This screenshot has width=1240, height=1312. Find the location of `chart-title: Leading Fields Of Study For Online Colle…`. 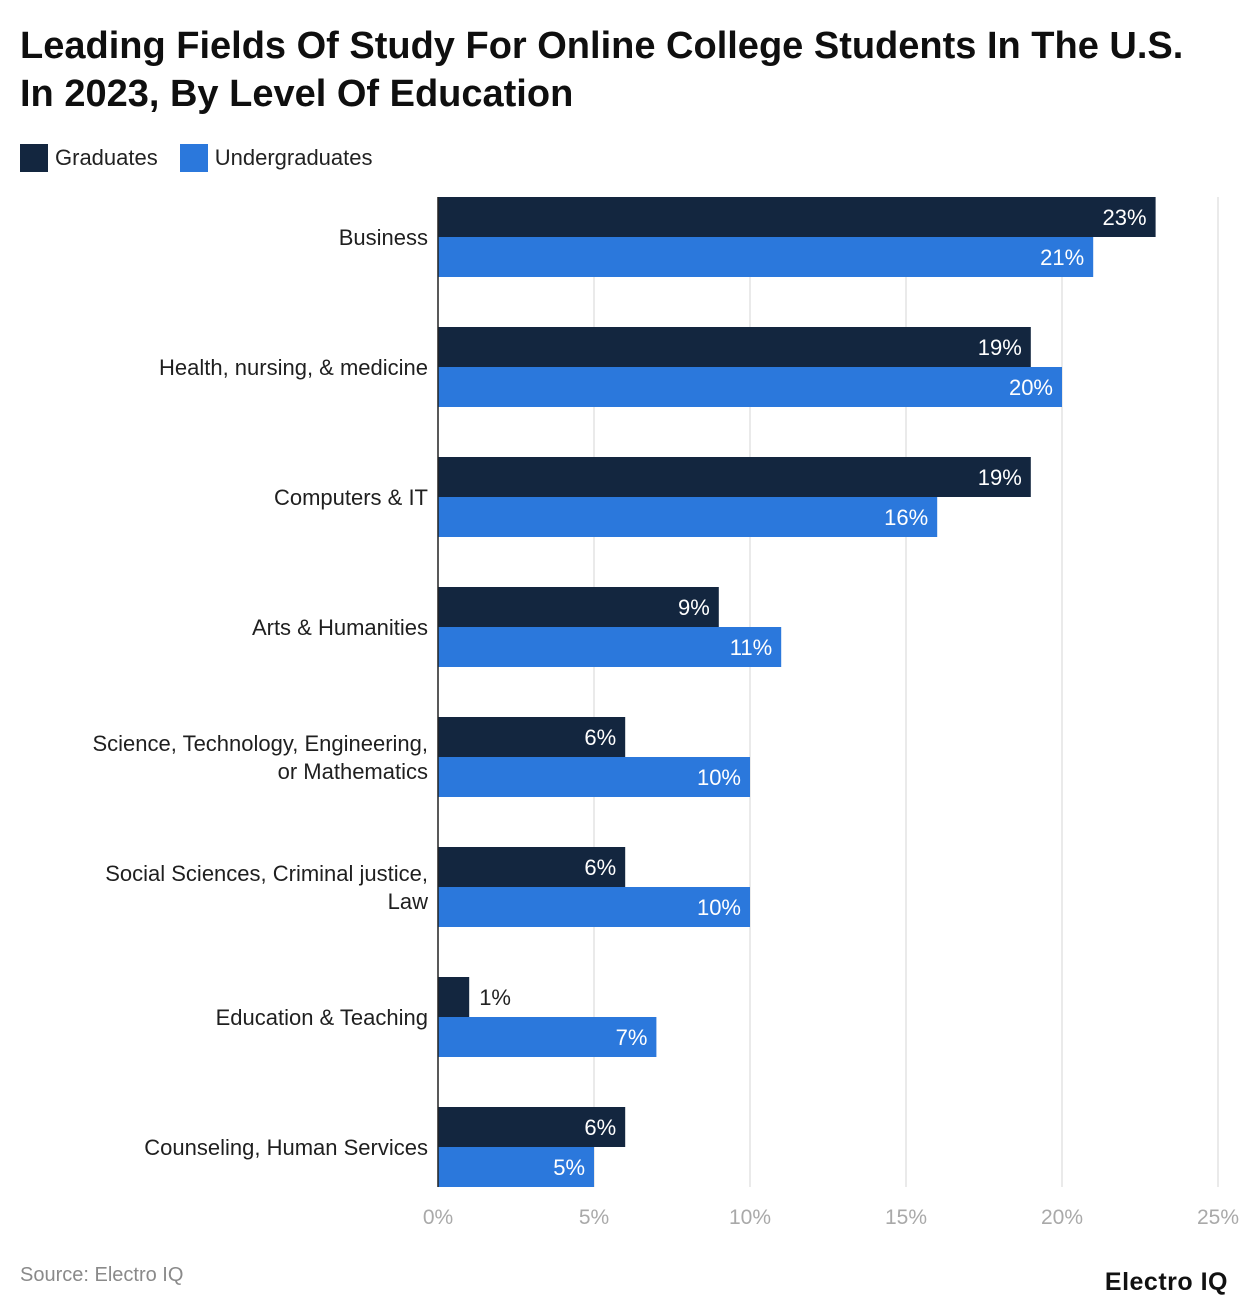

chart-title: Leading Fields Of Study For Online Colle… is located at coordinates (602, 70).